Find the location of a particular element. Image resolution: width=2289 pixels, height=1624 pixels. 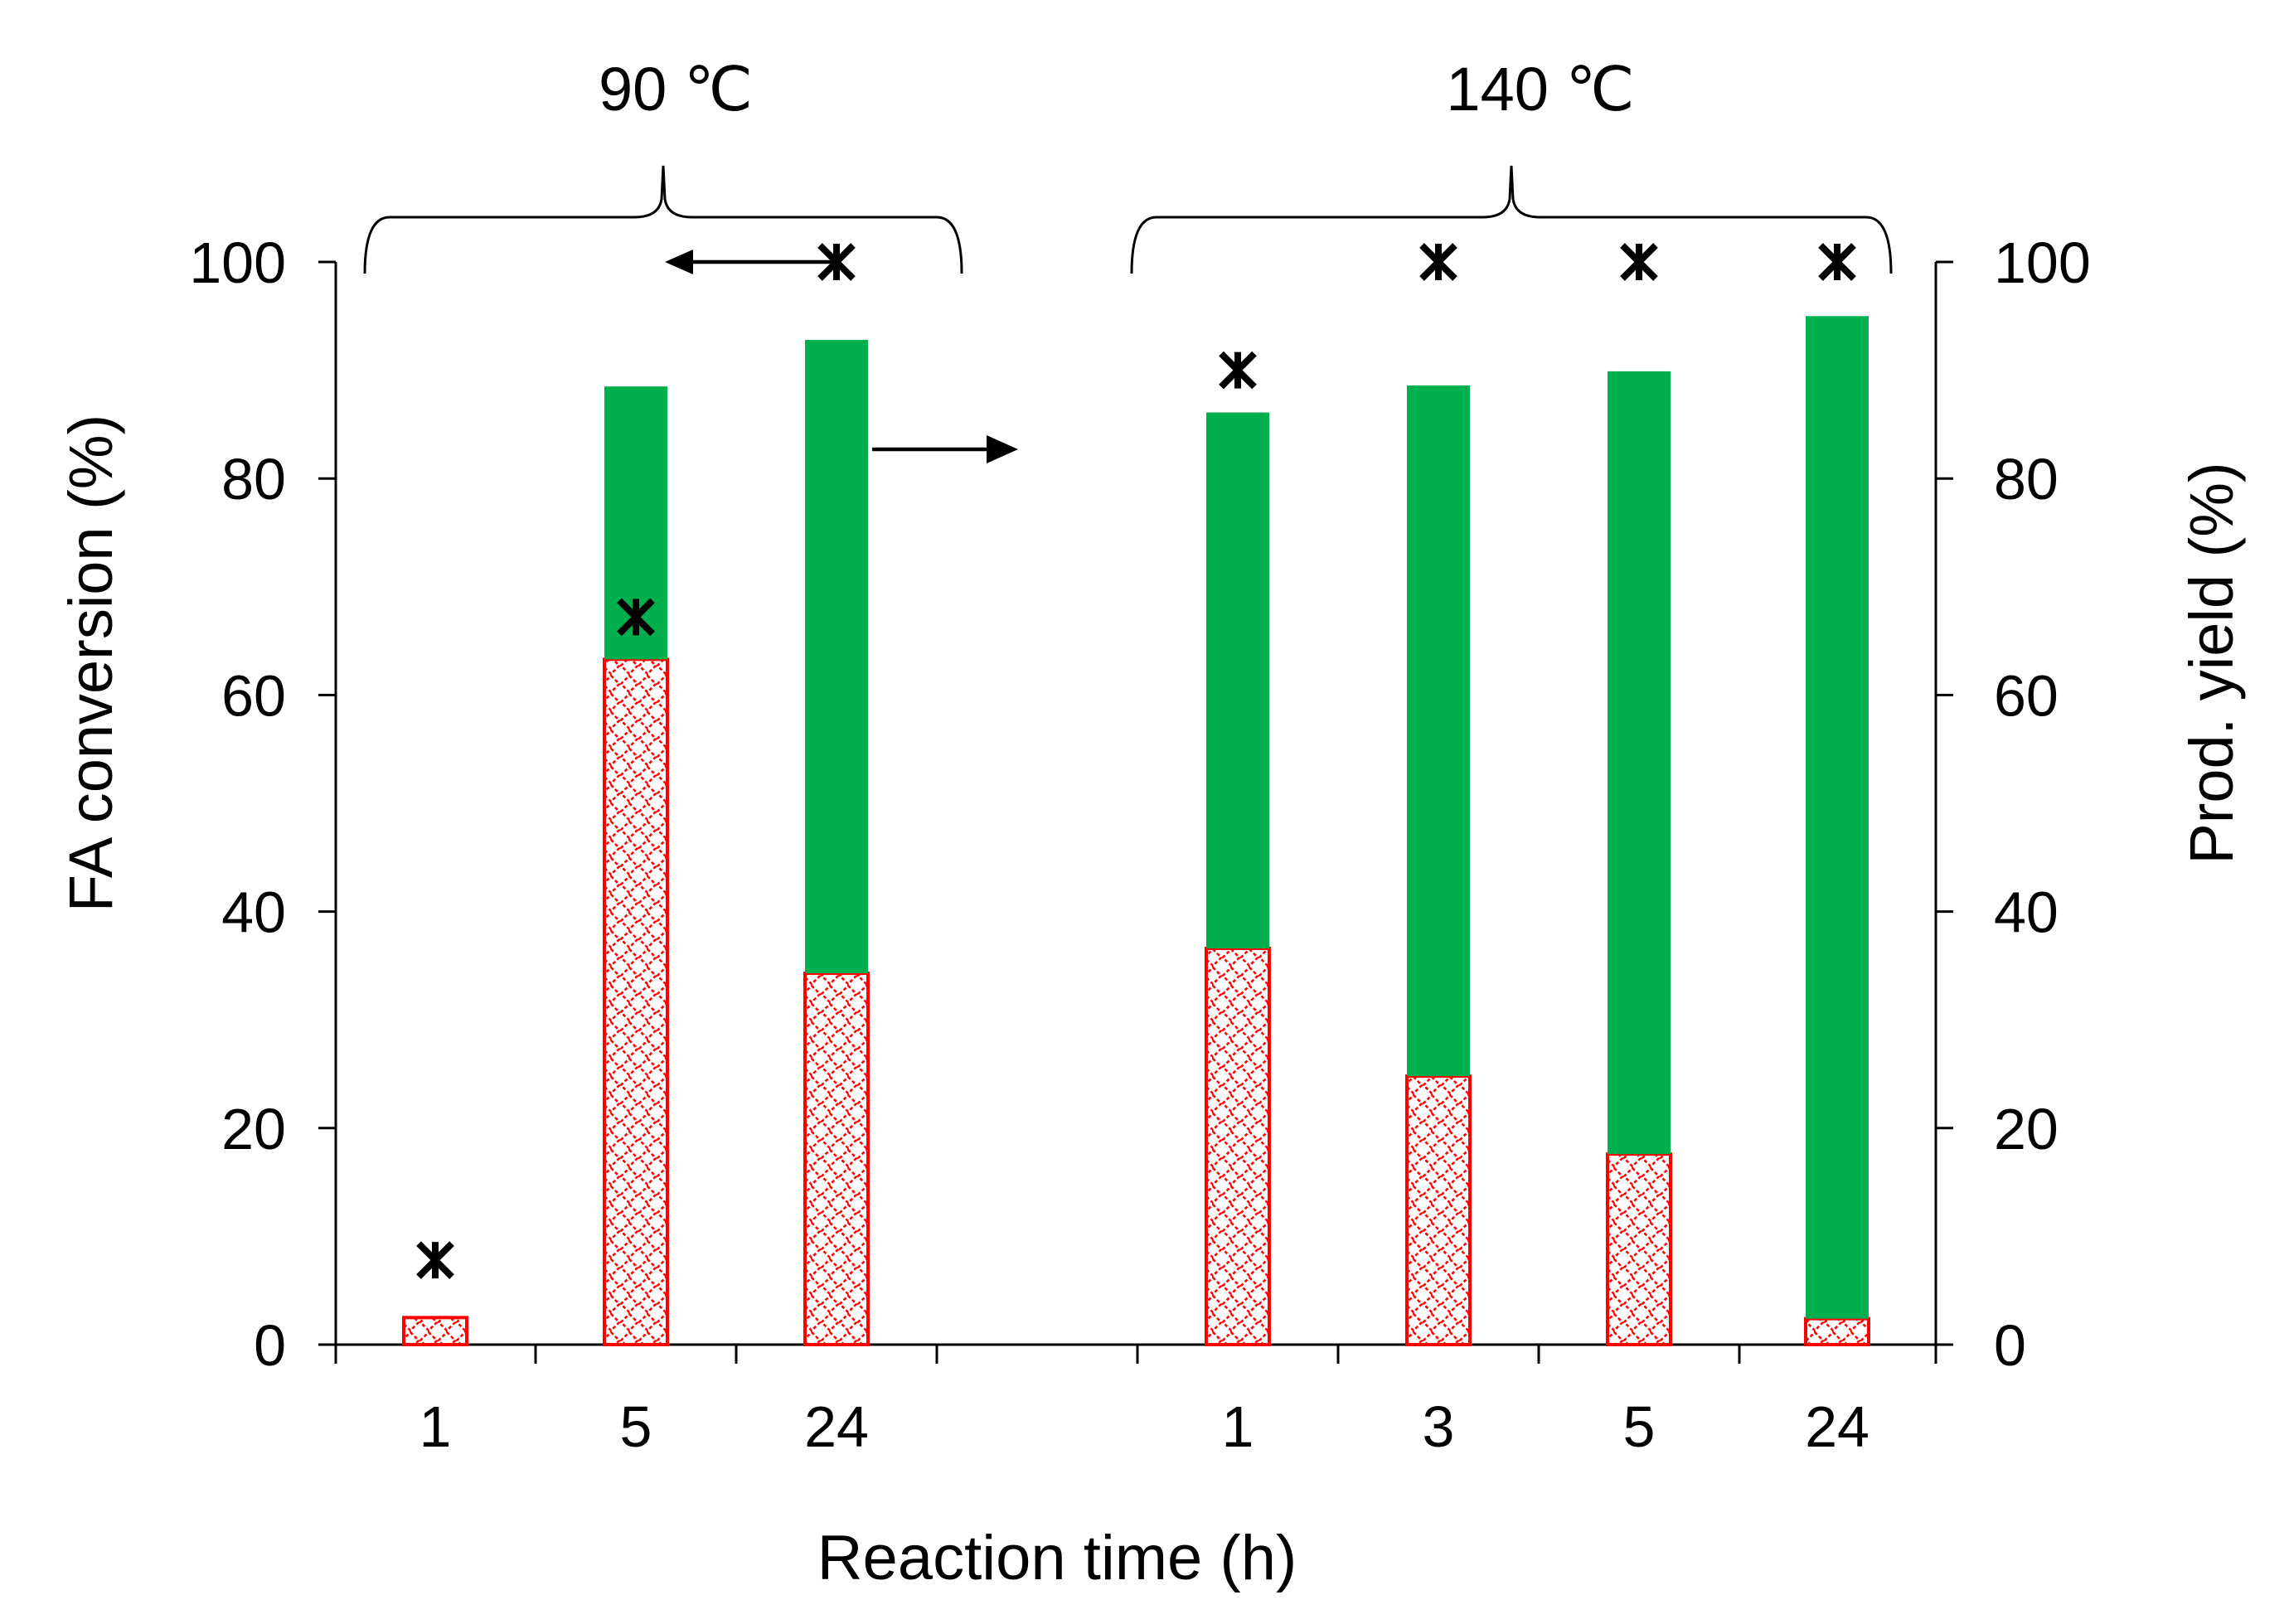

left-y-tick-label: 100 is located at coordinates (237, 262).